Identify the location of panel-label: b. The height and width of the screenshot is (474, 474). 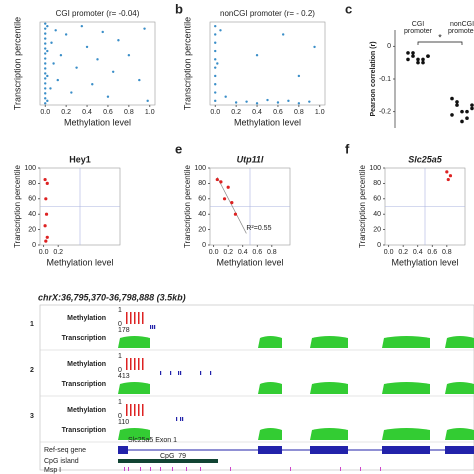
(179, 8).